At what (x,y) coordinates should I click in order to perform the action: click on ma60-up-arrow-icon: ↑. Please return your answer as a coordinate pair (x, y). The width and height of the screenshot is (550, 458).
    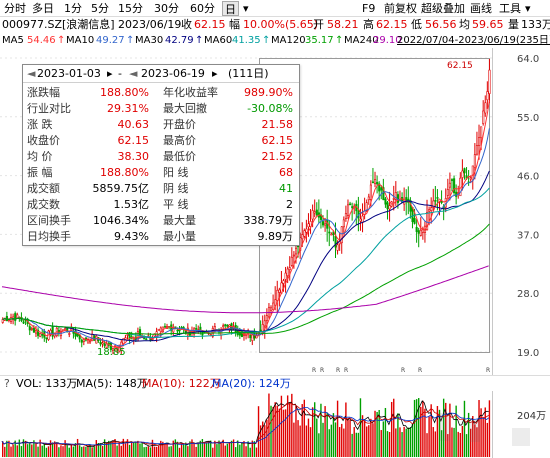
    Looking at the image, I should click on (266, 40).